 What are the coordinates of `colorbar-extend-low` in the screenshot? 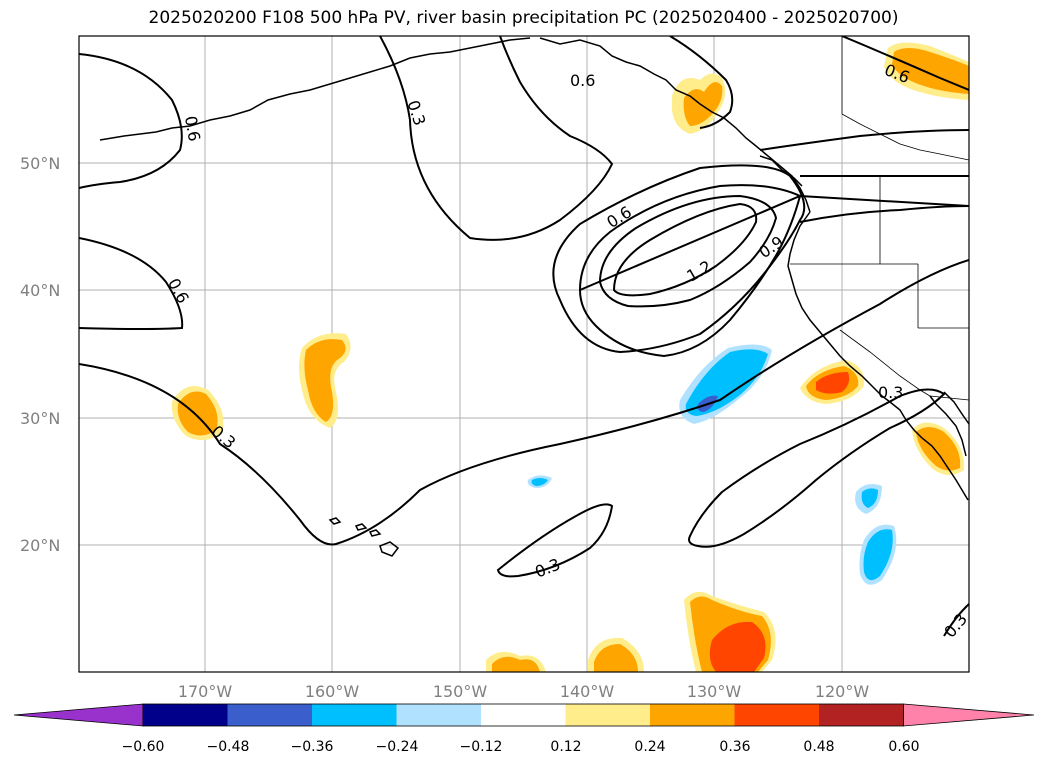 It's located at (78, 715).